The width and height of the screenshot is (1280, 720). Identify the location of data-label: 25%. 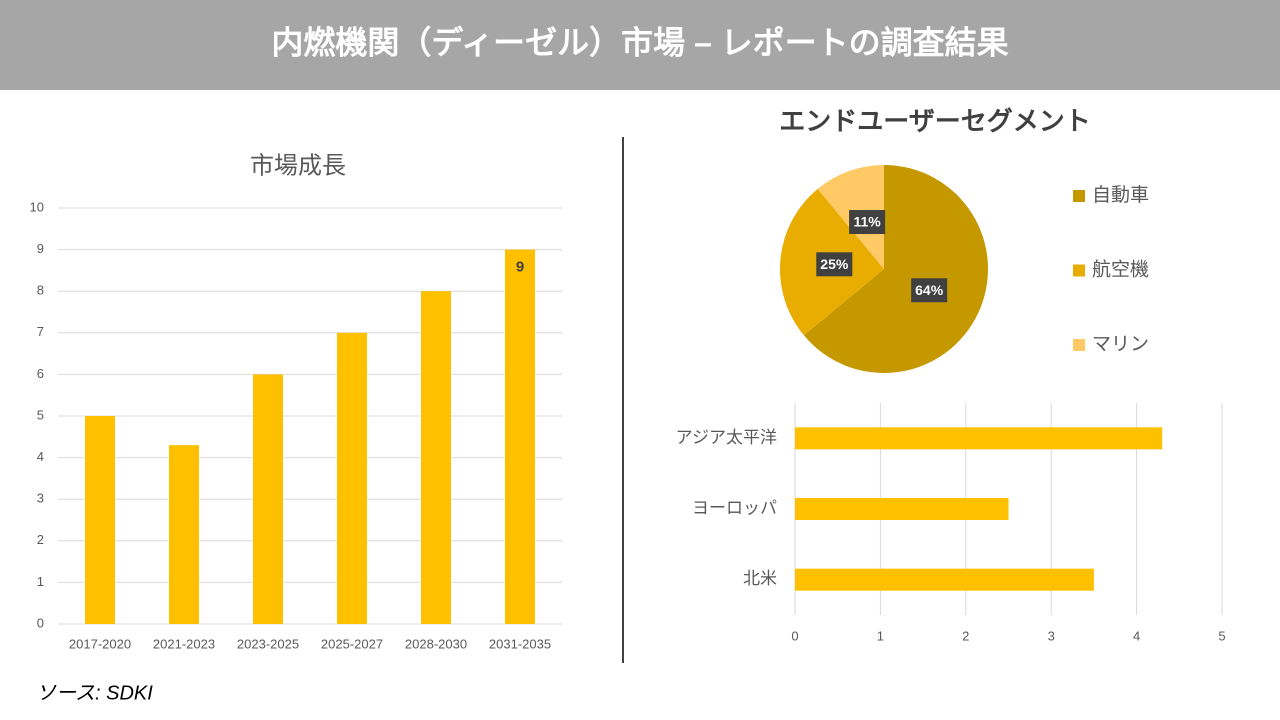
(834, 264).